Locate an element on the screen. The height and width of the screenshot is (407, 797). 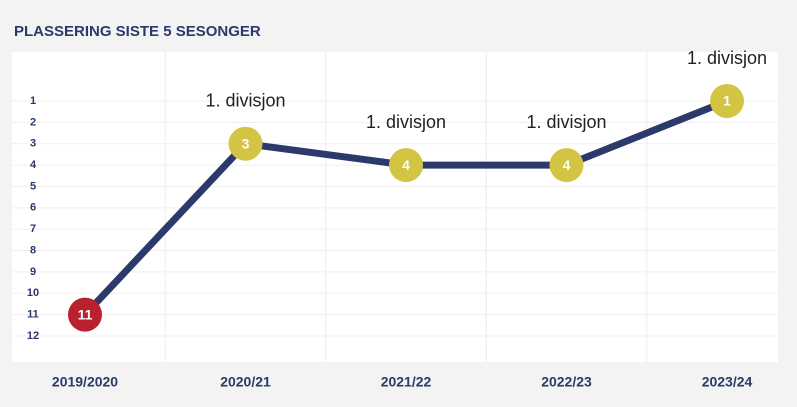
data-label: 11 is located at coordinates (85, 314).